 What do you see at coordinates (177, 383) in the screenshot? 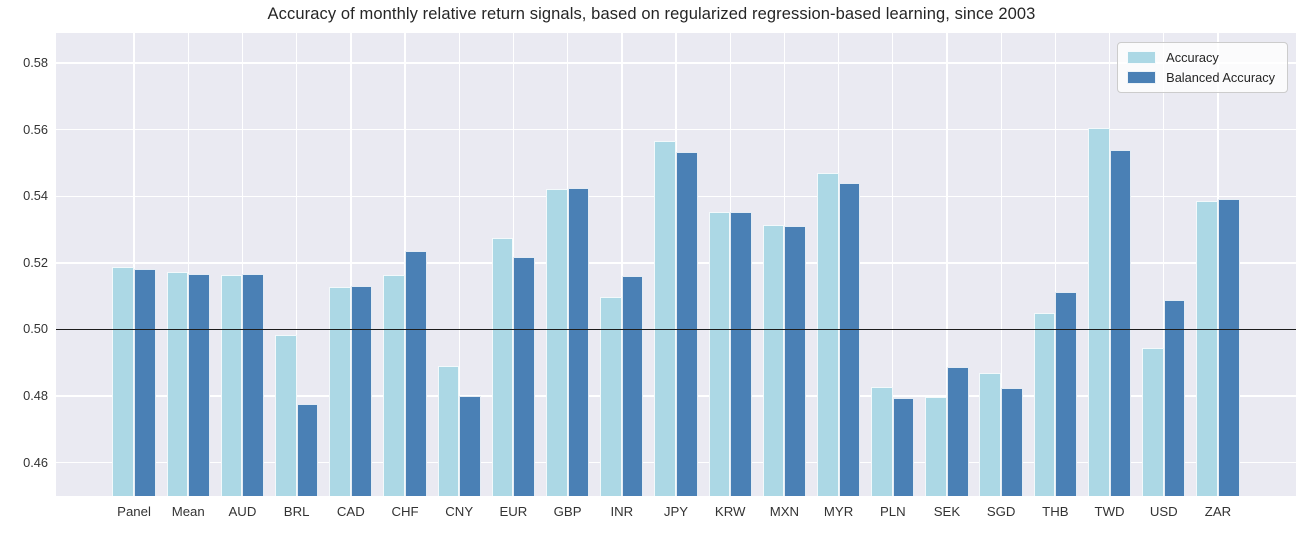
I see `bar-accuracy-mean` at bounding box center [177, 383].